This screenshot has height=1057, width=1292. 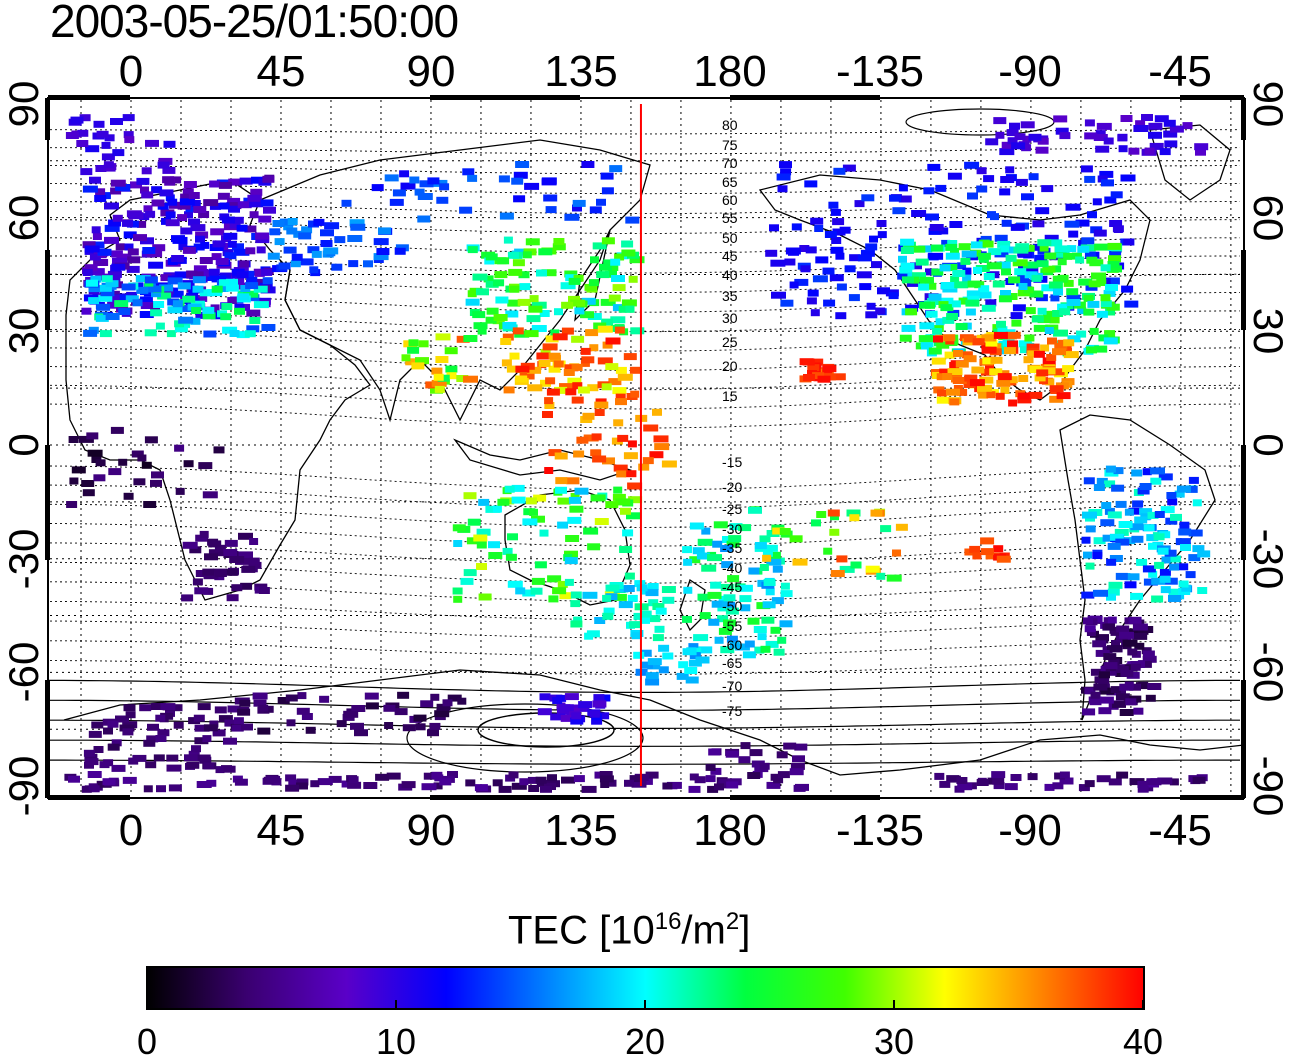 What do you see at coordinates (732, 626) in the screenshot?
I see `contour-label: -55` at bounding box center [732, 626].